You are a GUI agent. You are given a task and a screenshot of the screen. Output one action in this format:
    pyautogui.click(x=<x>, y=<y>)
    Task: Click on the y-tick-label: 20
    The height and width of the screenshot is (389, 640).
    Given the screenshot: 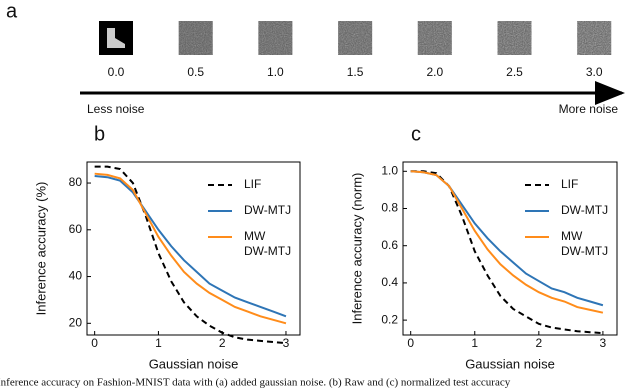 What is the action you would take?
    pyautogui.click(x=76, y=322)
    